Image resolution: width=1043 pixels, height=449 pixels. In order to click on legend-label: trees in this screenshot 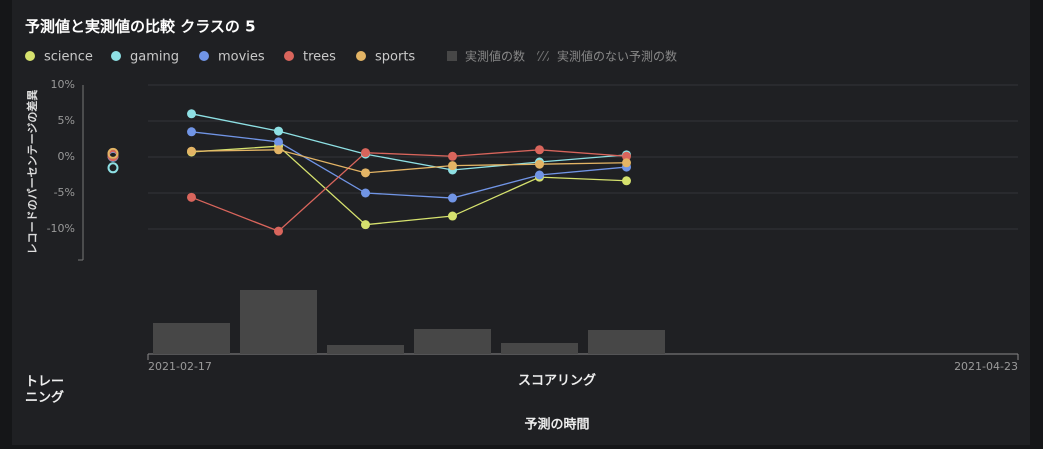, I will do `click(319, 57)`.